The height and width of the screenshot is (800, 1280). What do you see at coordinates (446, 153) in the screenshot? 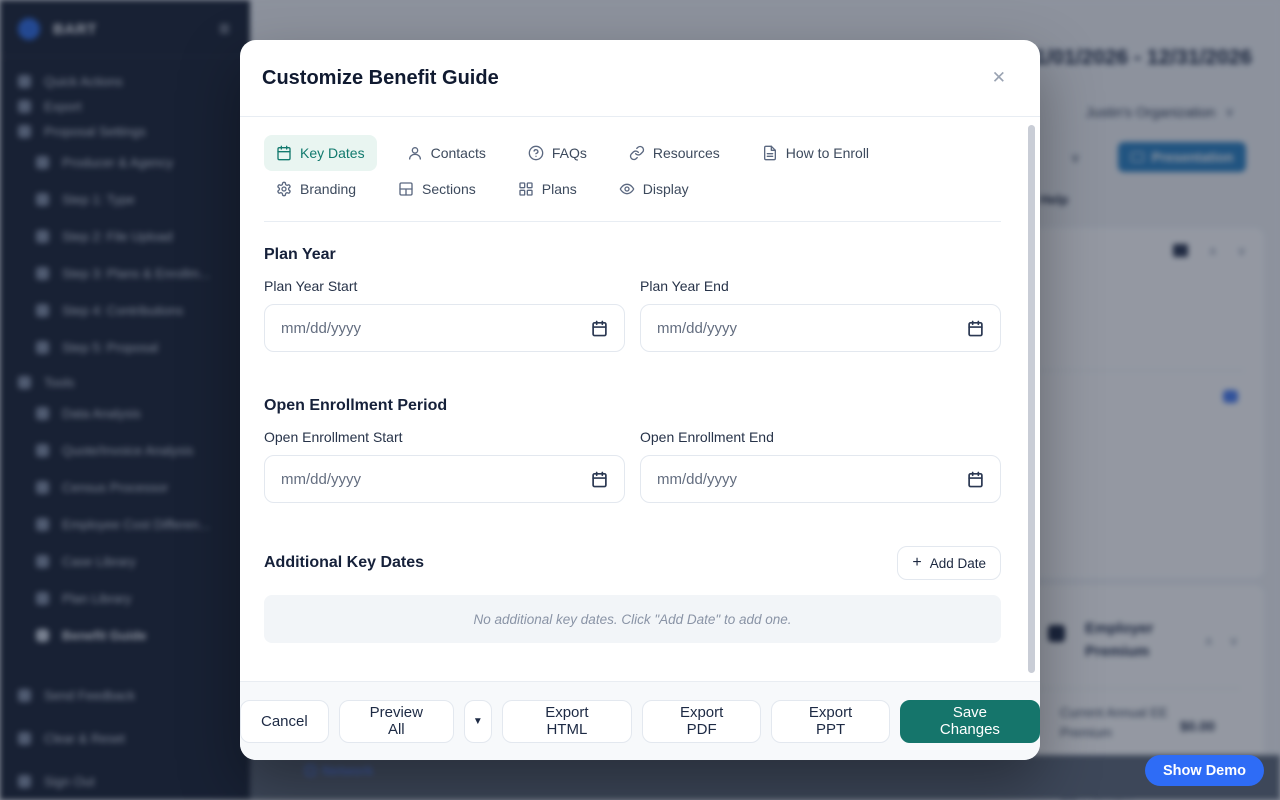
I see `tab-contacts: Contacts` at bounding box center [446, 153].